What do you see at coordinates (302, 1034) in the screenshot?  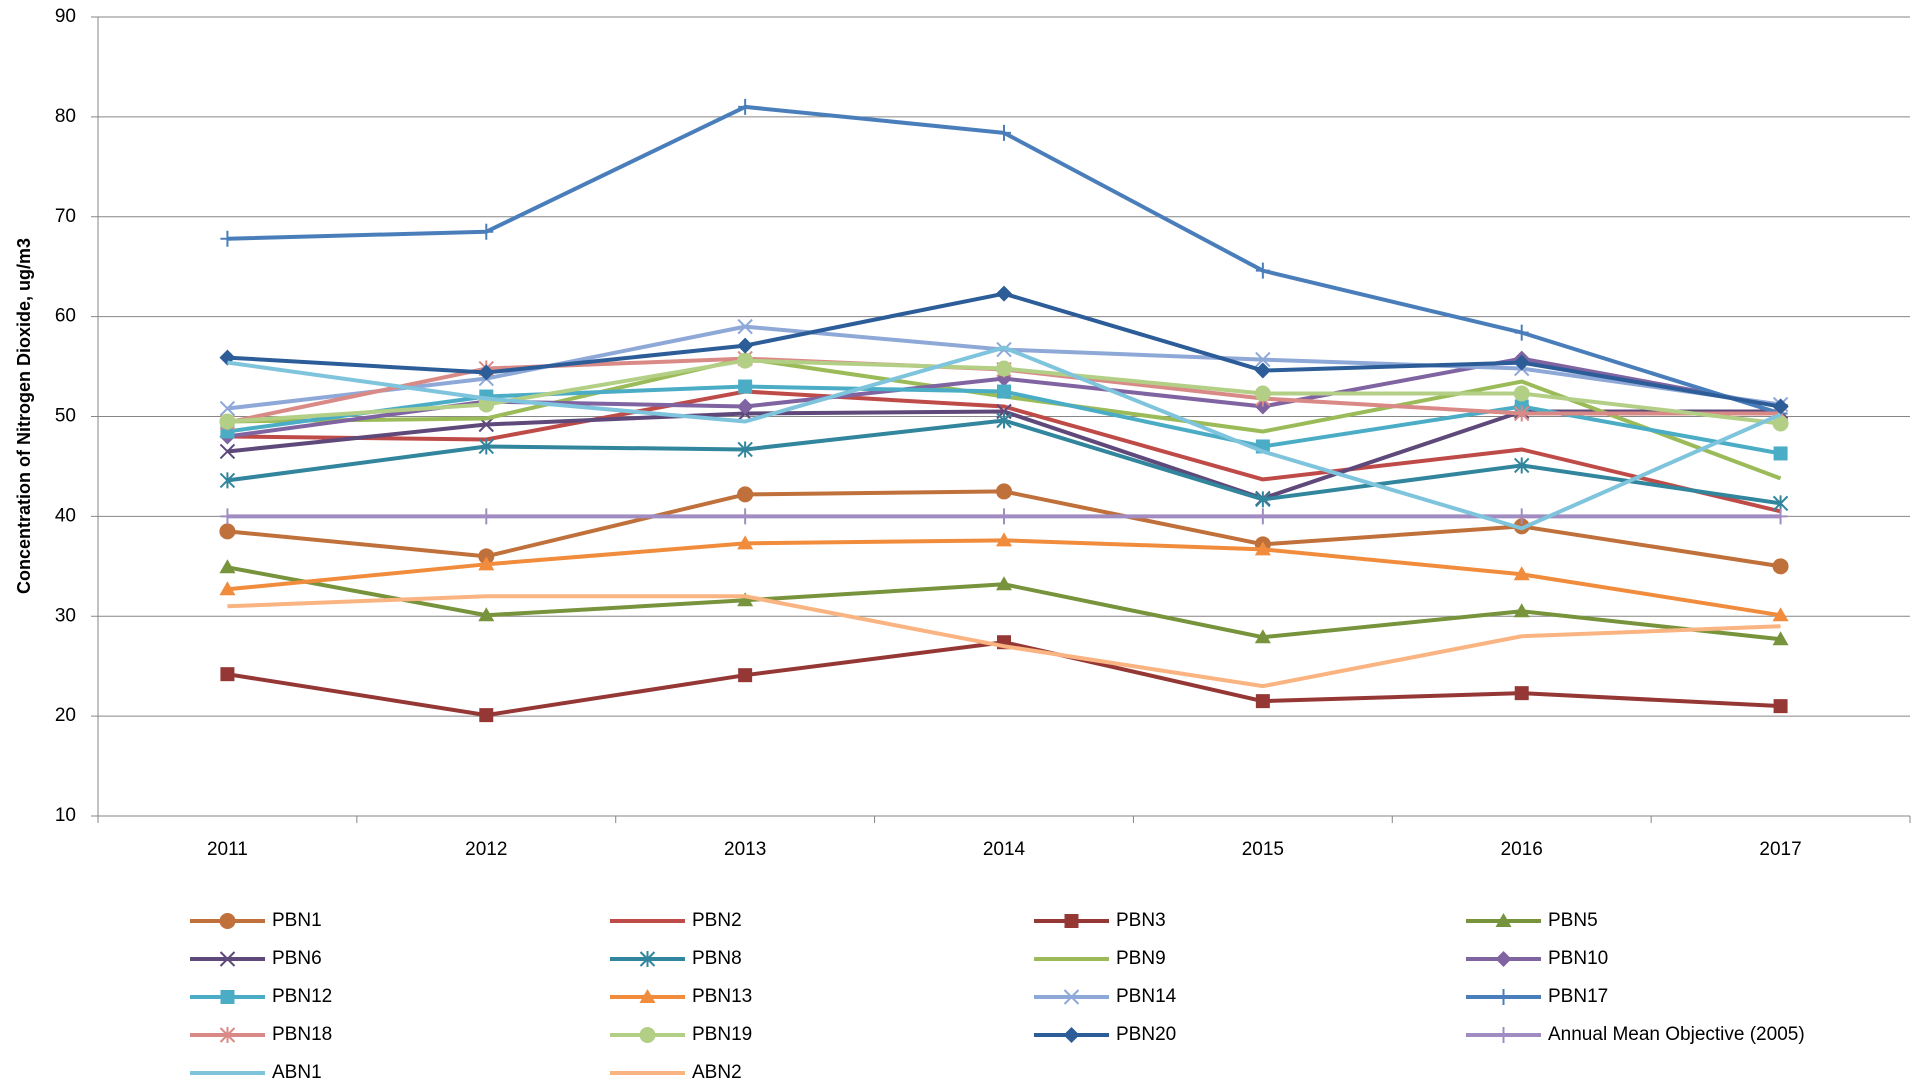 I see `legend-label: PBN18` at bounding box center [302, 1034].